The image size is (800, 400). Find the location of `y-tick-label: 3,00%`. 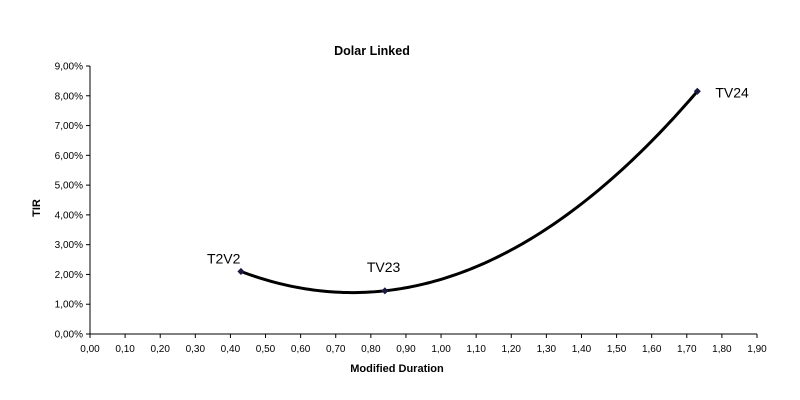

y-tick-label: 3,00% is located at coordinates (69, 245).